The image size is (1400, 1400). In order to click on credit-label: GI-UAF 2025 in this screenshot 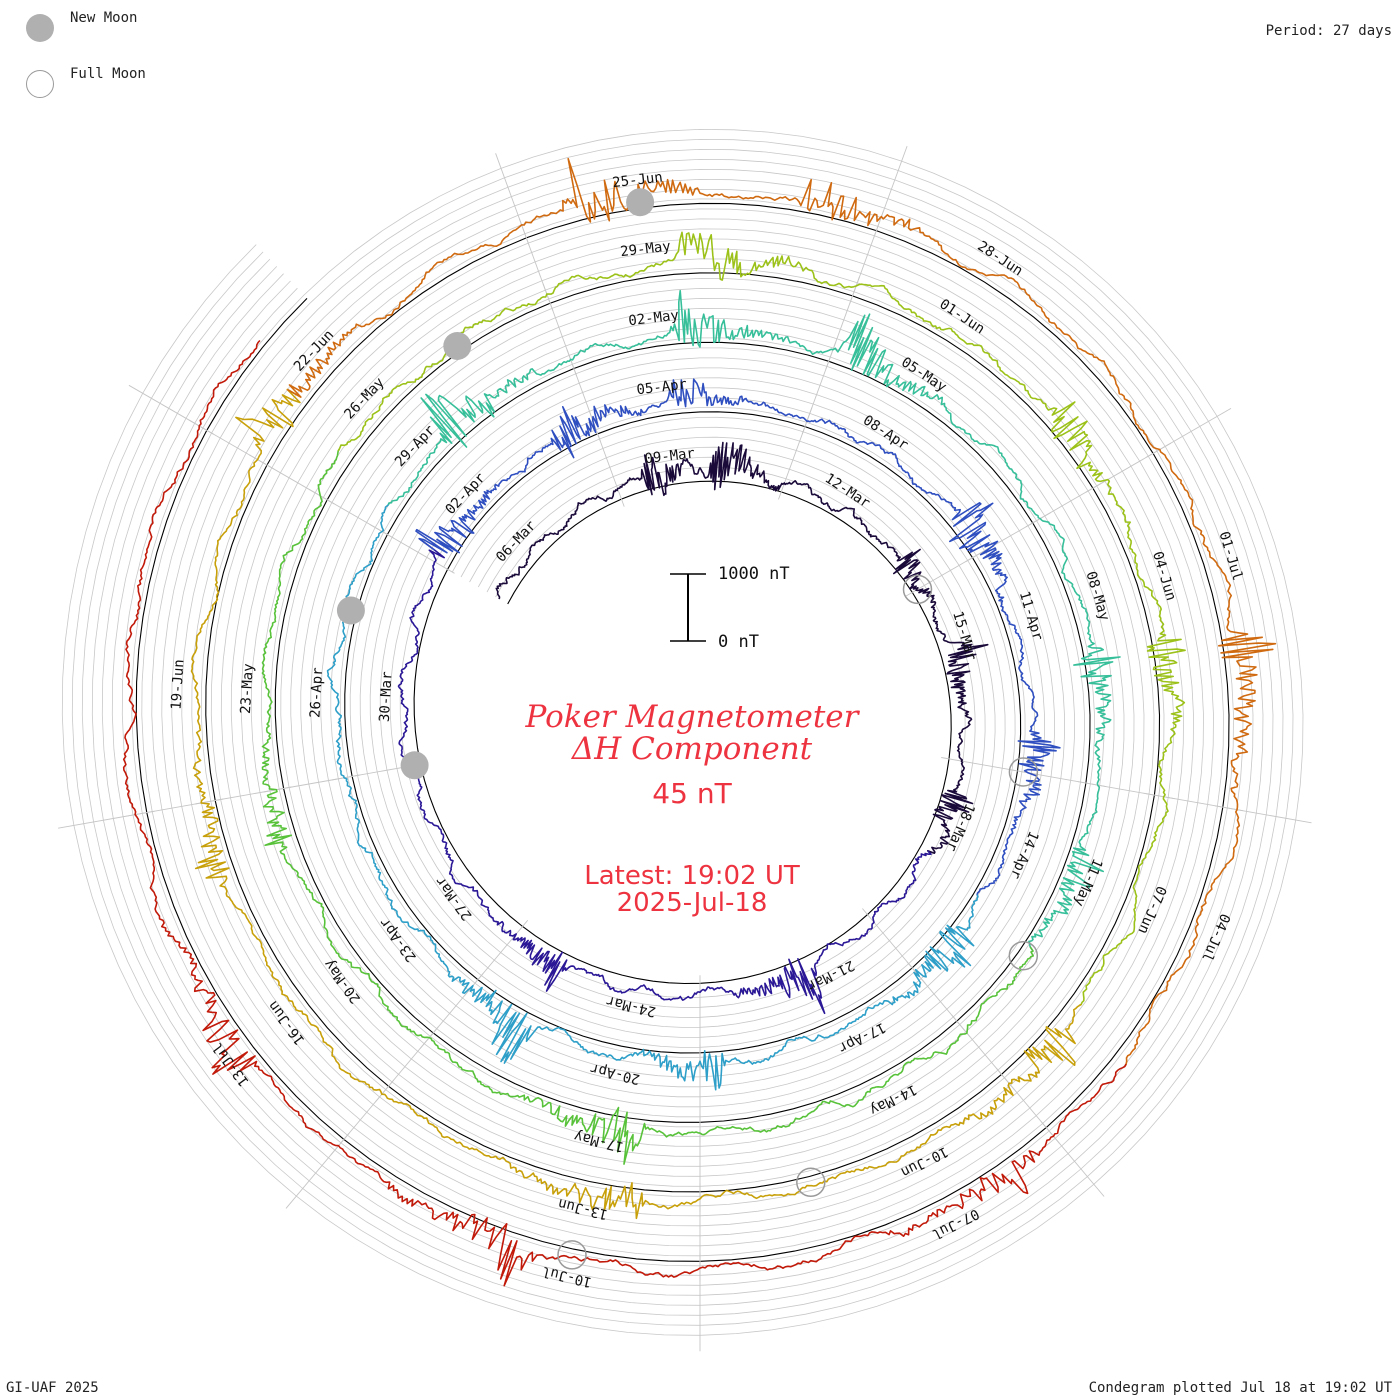, I will do `click(52, 1388)`.